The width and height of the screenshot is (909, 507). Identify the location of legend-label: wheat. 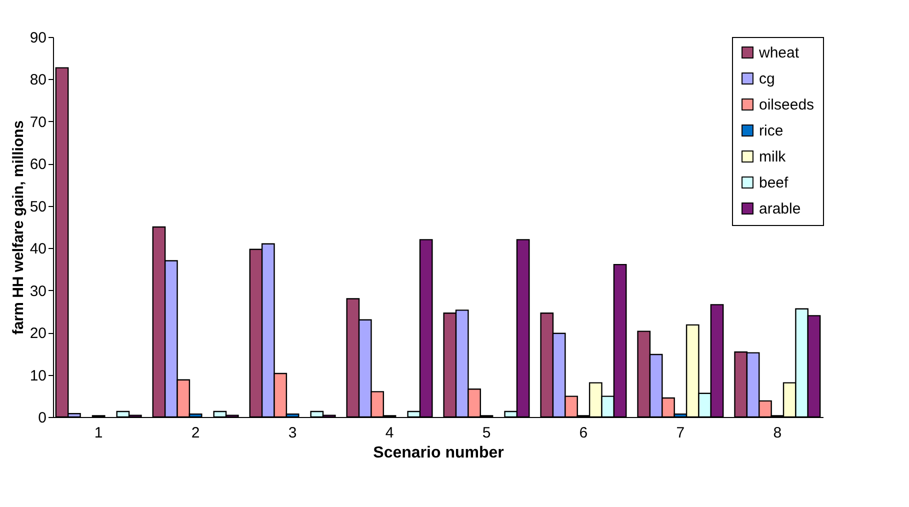
(779, 53).